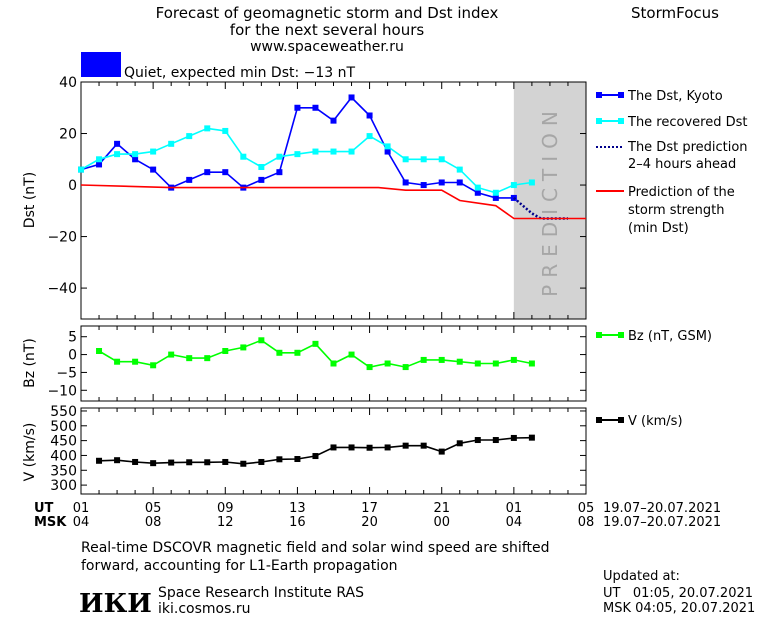 The height and width of the screenshot is (620, 760). I want to click on ut-tick-label: 21, so click(441, 508).